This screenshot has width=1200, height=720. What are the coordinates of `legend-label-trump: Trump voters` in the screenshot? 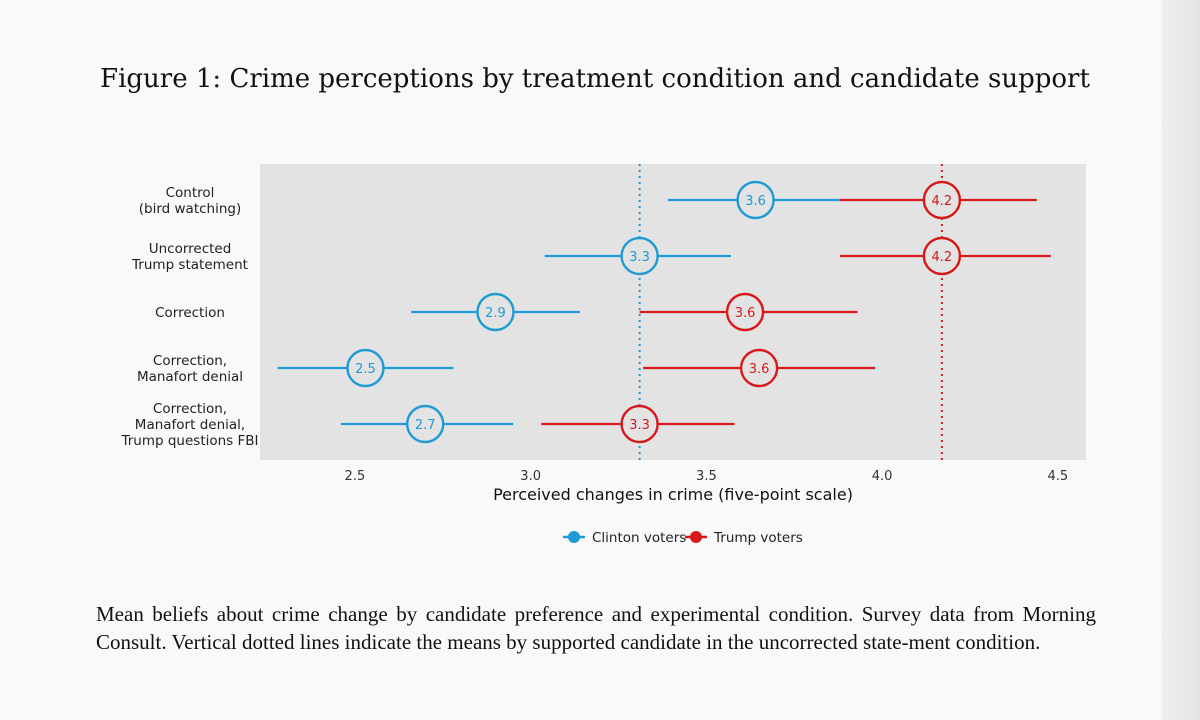 It's located at (758, 538).